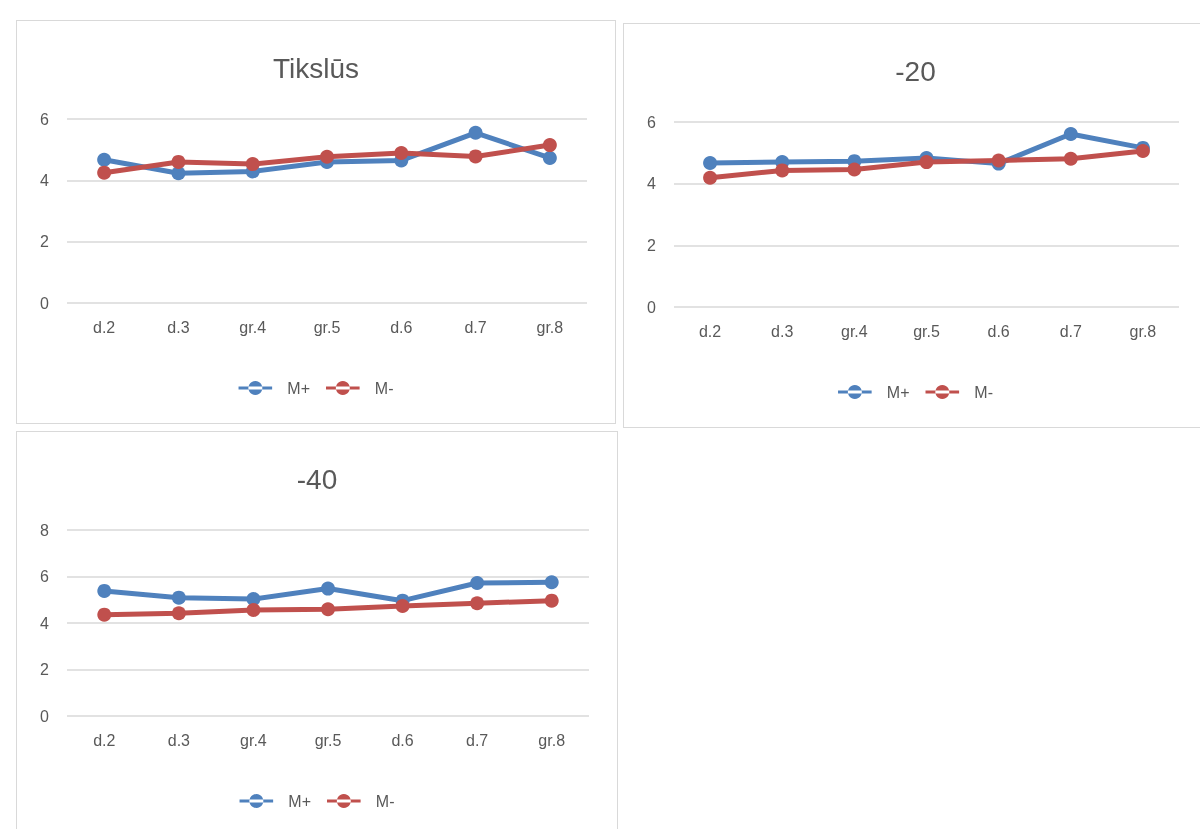 The width and height of the screenshot is (1200, 829). I want to click on y-tick-label: 8, so click(45, 530).